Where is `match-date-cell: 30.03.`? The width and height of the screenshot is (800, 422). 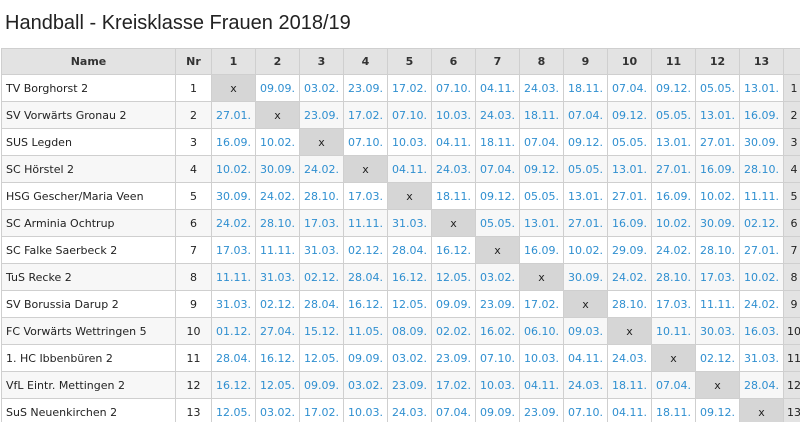 match-date-cell: 30.03. is located at coordinates (717, 331).